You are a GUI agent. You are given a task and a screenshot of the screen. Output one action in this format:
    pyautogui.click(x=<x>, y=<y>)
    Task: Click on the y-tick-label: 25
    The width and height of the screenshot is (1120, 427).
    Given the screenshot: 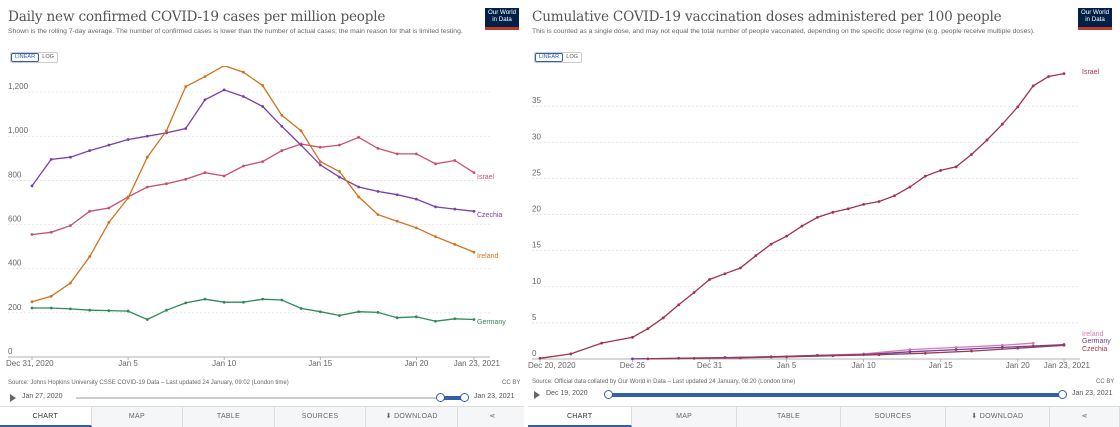 What is the action you would take?
    pyautogui.click(x=536, y=172)
    